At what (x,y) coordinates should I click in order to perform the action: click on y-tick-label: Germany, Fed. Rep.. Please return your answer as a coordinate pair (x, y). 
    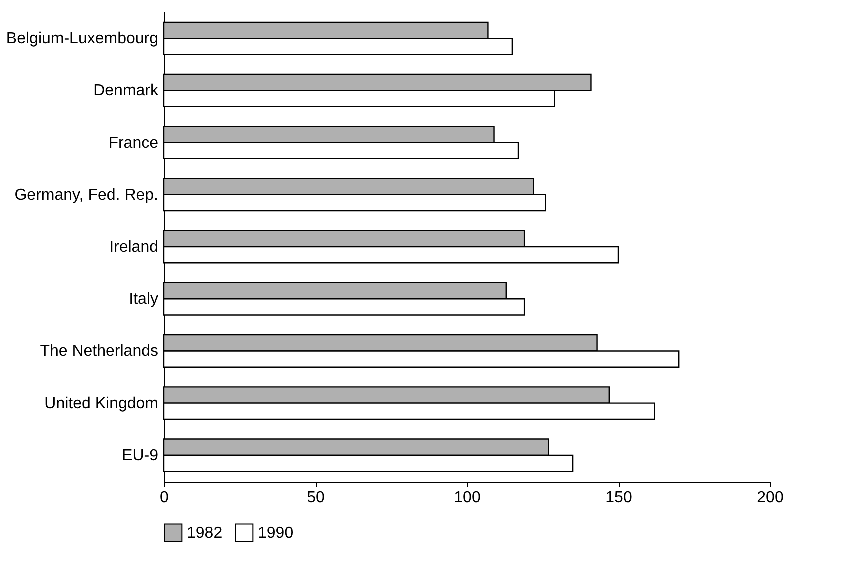
    Looking at the image, I should click on (86, 195).